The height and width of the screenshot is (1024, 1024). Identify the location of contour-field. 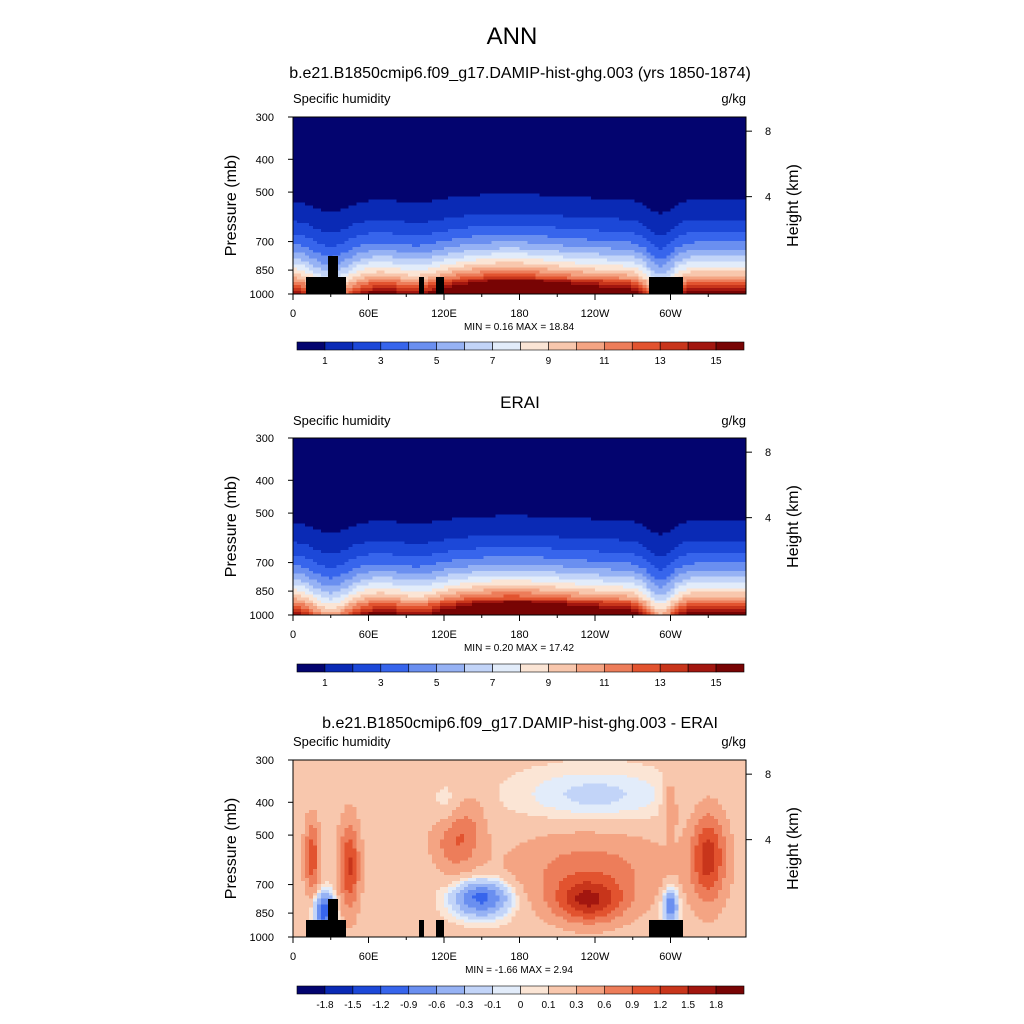
(520, 527).